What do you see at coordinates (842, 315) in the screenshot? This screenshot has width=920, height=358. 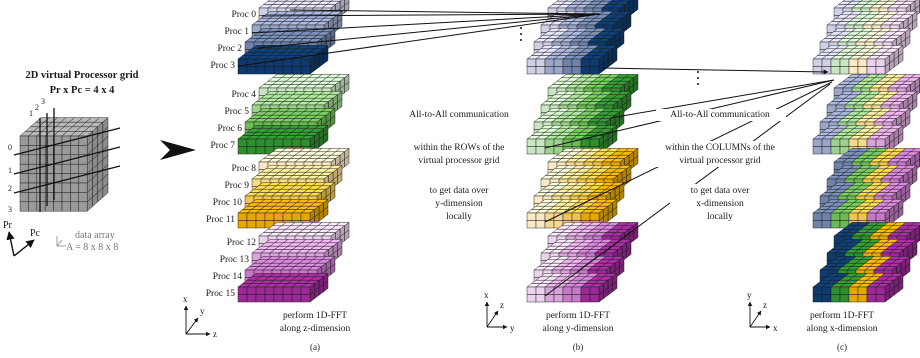 I see `panel-c-caption: perform 1D-FFT` at bounding box center [842, 315].